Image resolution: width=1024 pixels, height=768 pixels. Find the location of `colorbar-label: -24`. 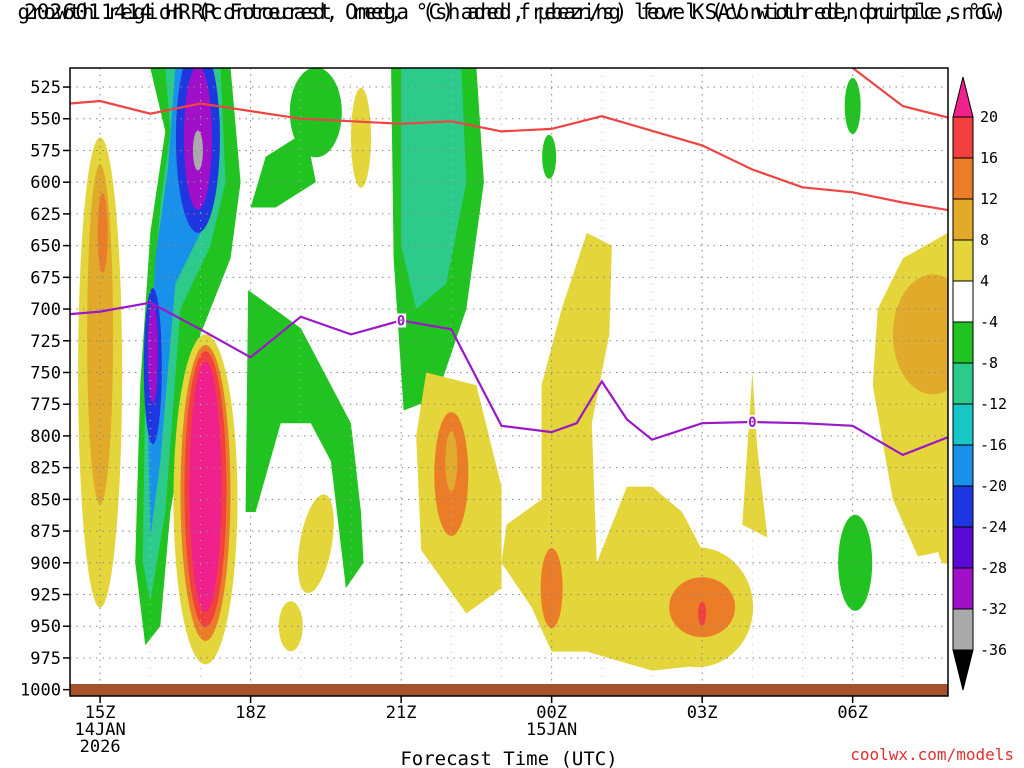

colorbar-label: -24 is located at coordinates (993, 527).